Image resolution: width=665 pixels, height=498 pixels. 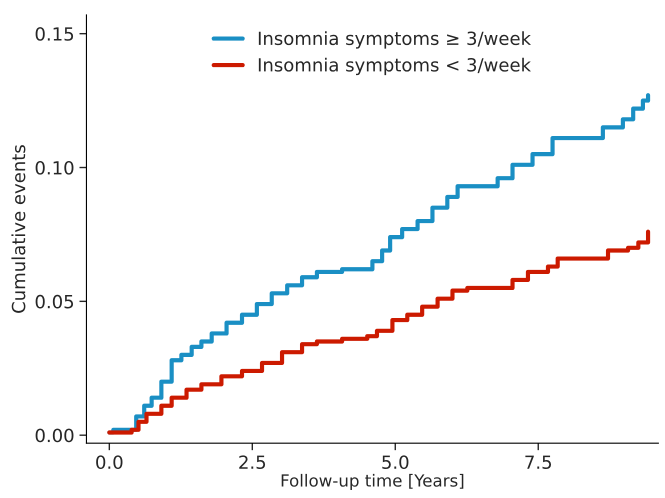 I want to click on x-tick-label: 5.0, so click(x=395, y=462).